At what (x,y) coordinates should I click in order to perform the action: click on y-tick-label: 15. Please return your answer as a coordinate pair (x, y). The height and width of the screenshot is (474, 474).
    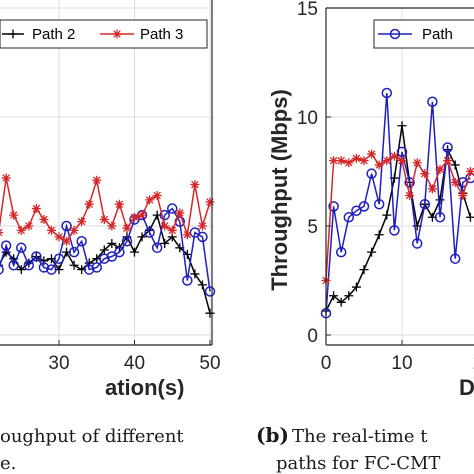
    Looking at the image, I should click on (307, 10).